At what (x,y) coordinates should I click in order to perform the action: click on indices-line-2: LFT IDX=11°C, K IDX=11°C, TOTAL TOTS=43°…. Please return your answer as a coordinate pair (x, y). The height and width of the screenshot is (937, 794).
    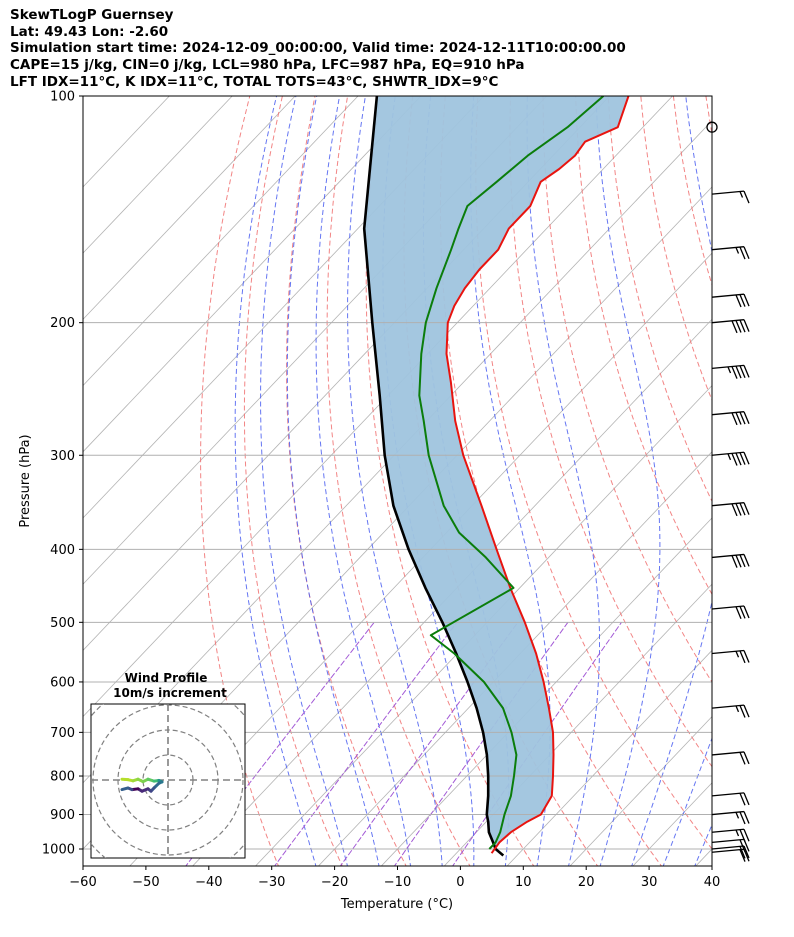
    Looking at the image, I should click on (254, 81).